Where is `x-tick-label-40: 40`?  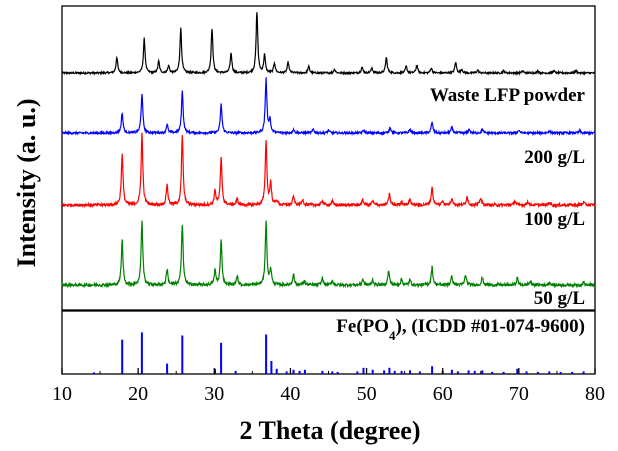
x-tick-label-40: 40 is located at coordinates (290, 394).